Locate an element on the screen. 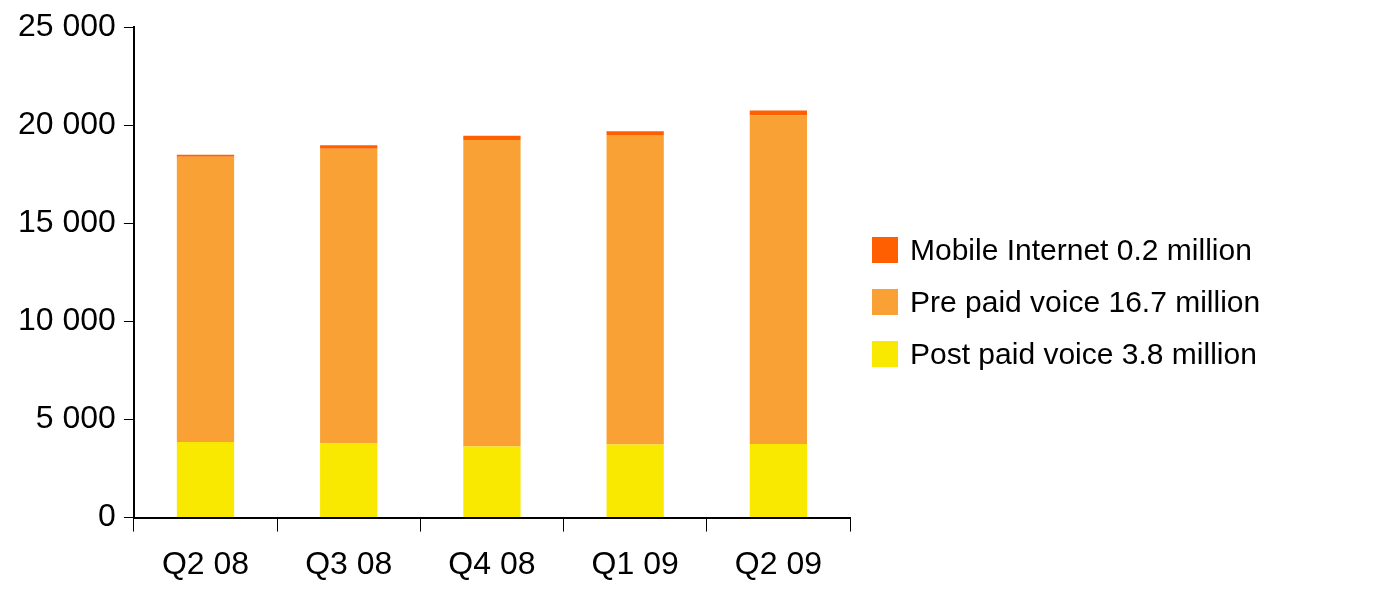  x-tick-label: Q4 08 is located at coordinates (492, 562).